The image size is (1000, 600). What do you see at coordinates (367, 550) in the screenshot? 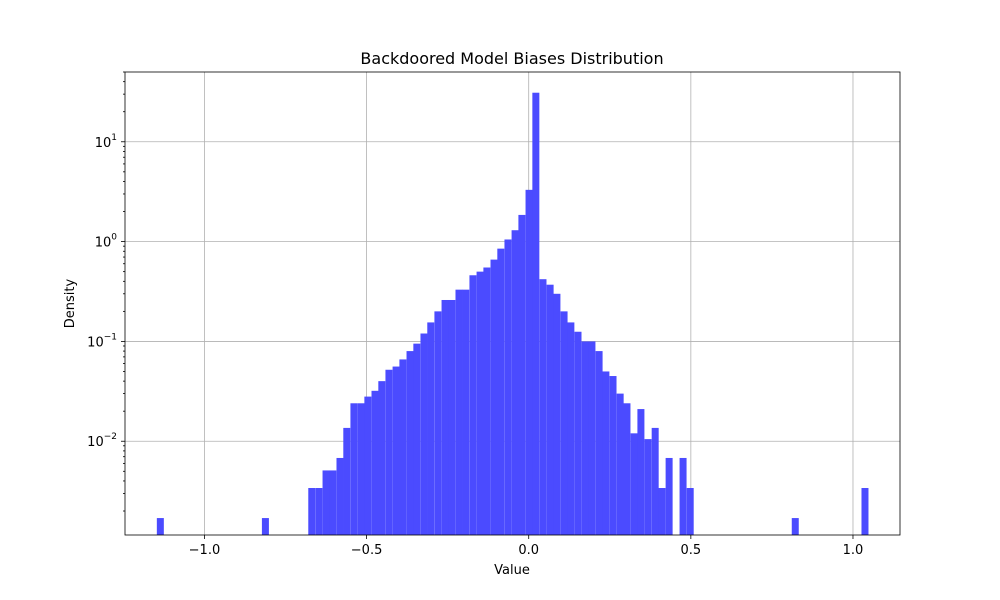
I see `x-tick-label: −0.5` at bounding box center [367, 550].